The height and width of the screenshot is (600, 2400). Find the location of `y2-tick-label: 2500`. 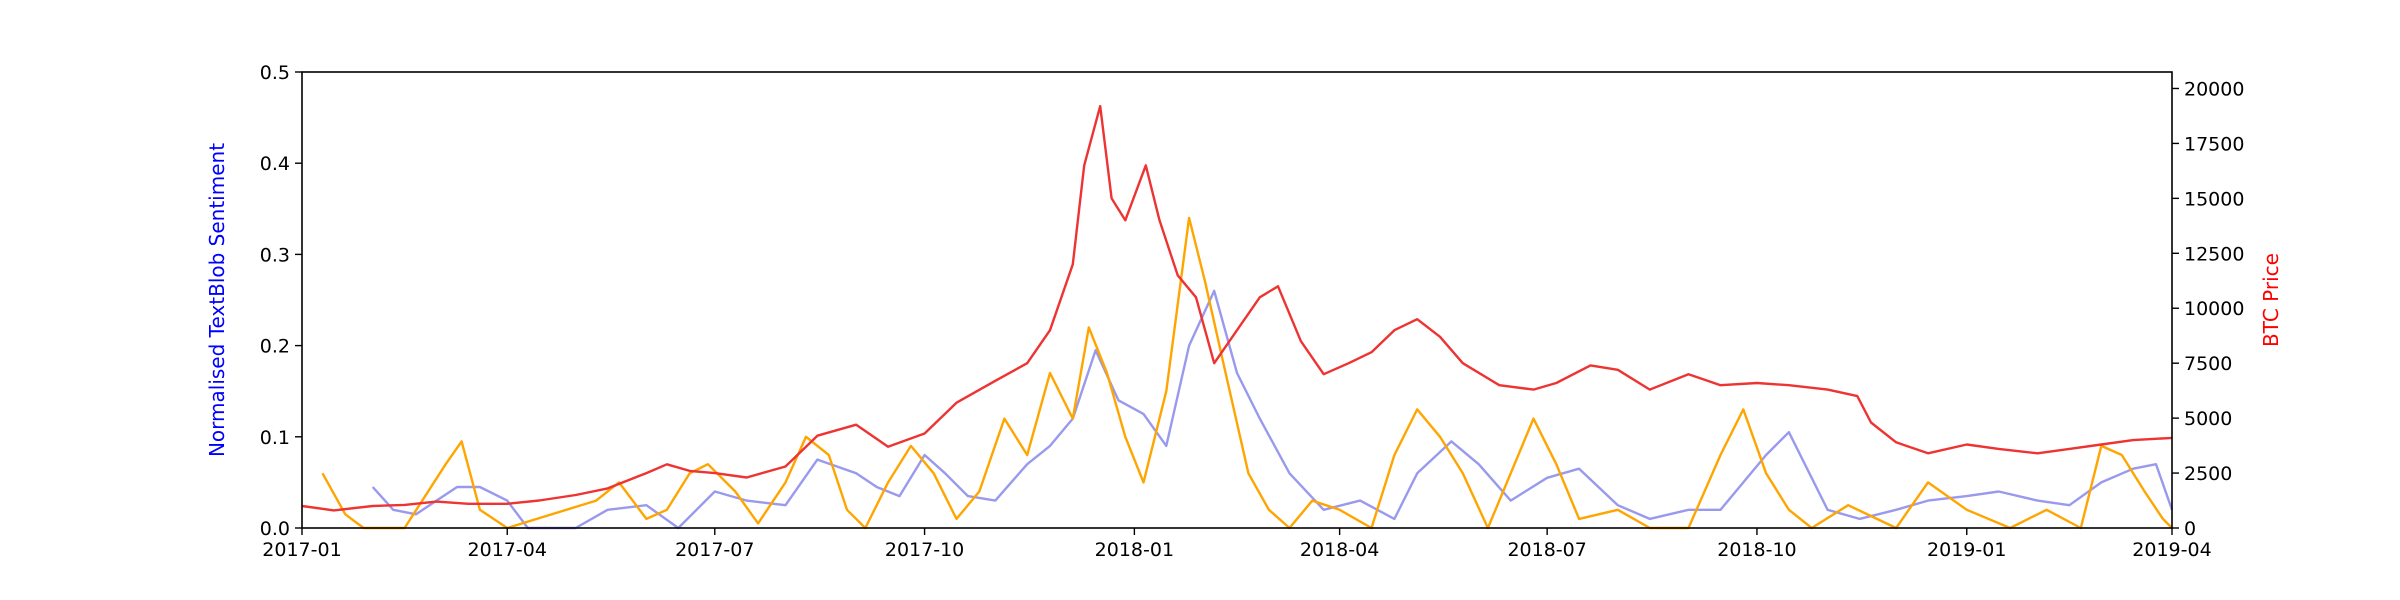

y2-tick-label: 2500 is located at coordinates (2208, 474).